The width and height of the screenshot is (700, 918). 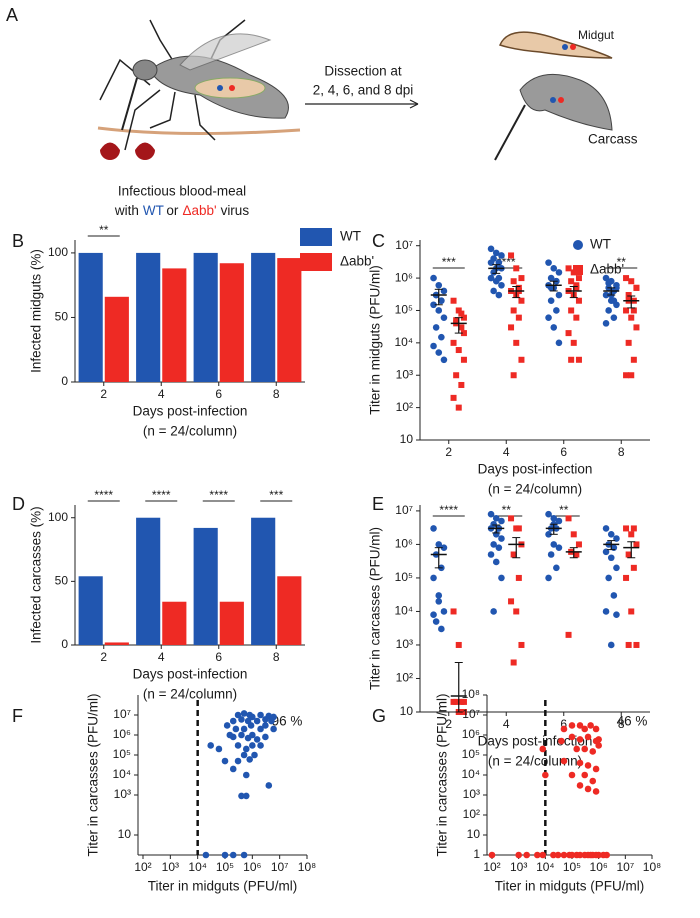 I want to click on midgut-label: Midgut, so click(x=596, y=35).